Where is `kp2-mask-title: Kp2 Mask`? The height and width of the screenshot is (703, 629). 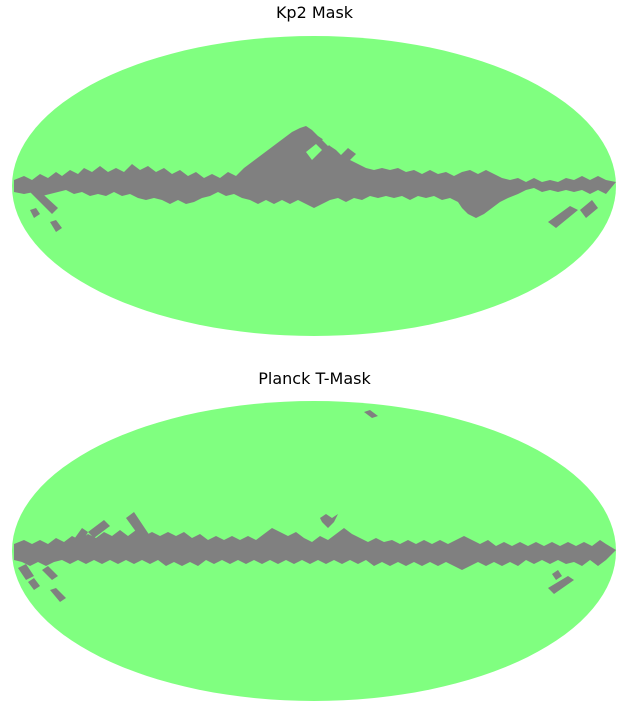
kp2-mask-title: Kp2 Mask is located at coordinates (314, 12).